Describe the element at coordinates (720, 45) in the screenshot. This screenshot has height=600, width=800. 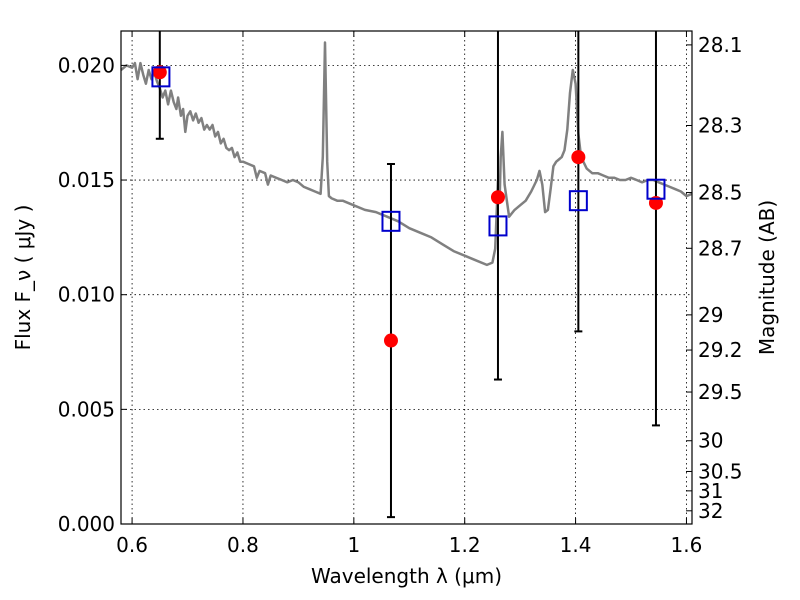
I see `right-tick-label: 28.1` at that location.